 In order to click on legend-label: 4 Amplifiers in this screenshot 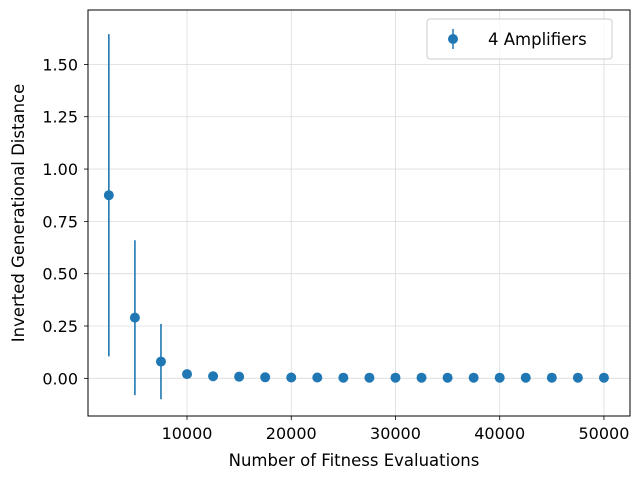, I will do `click(537, 39)`.